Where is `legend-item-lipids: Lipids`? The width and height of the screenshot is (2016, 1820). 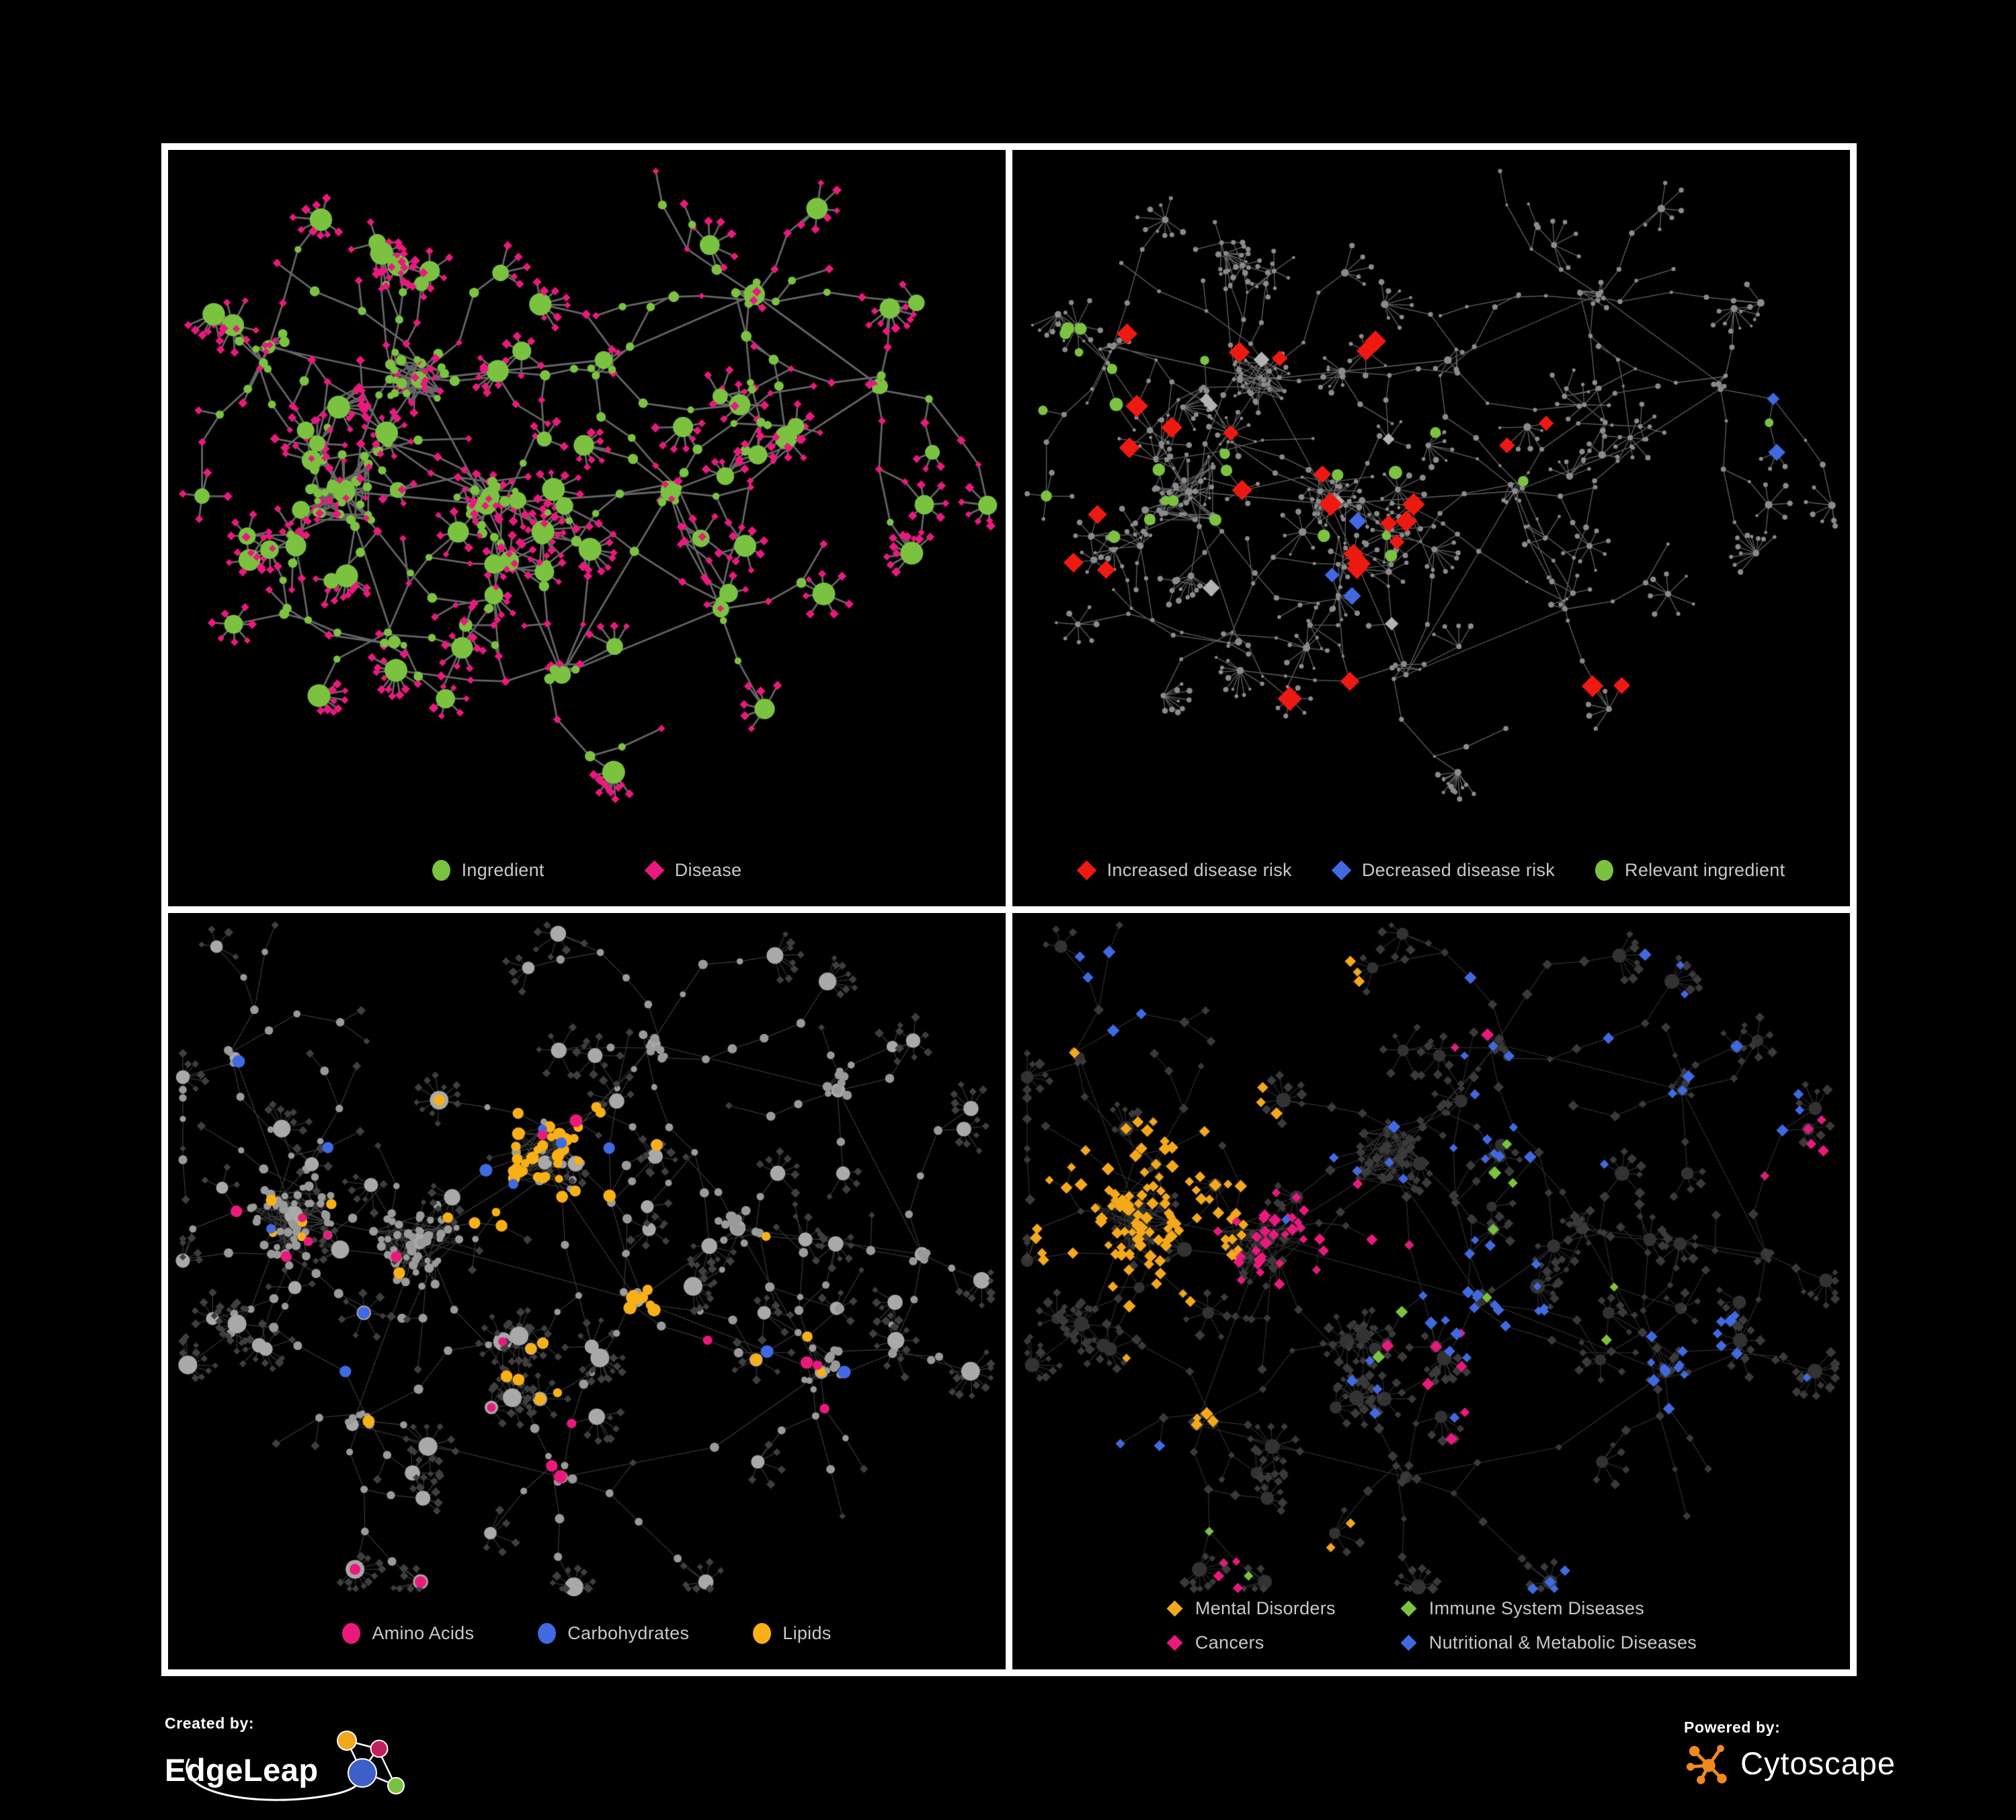
legend-item-lipids: Lipids is located at coordinates (792, 1633).